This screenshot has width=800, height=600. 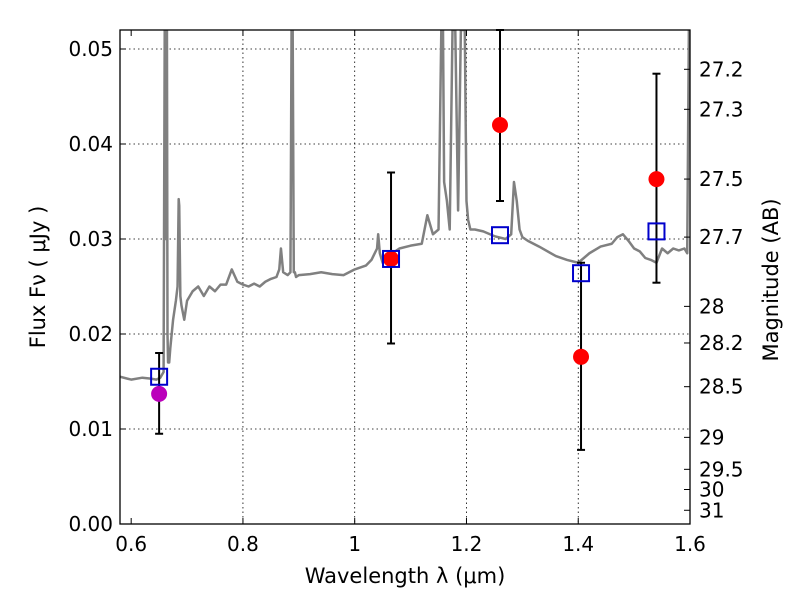 What do you see at coordinates (38, 277) in the screenshot?
I see `y-axis-label: Flux Fν ( μJy )` at bounding box center [38, 277].